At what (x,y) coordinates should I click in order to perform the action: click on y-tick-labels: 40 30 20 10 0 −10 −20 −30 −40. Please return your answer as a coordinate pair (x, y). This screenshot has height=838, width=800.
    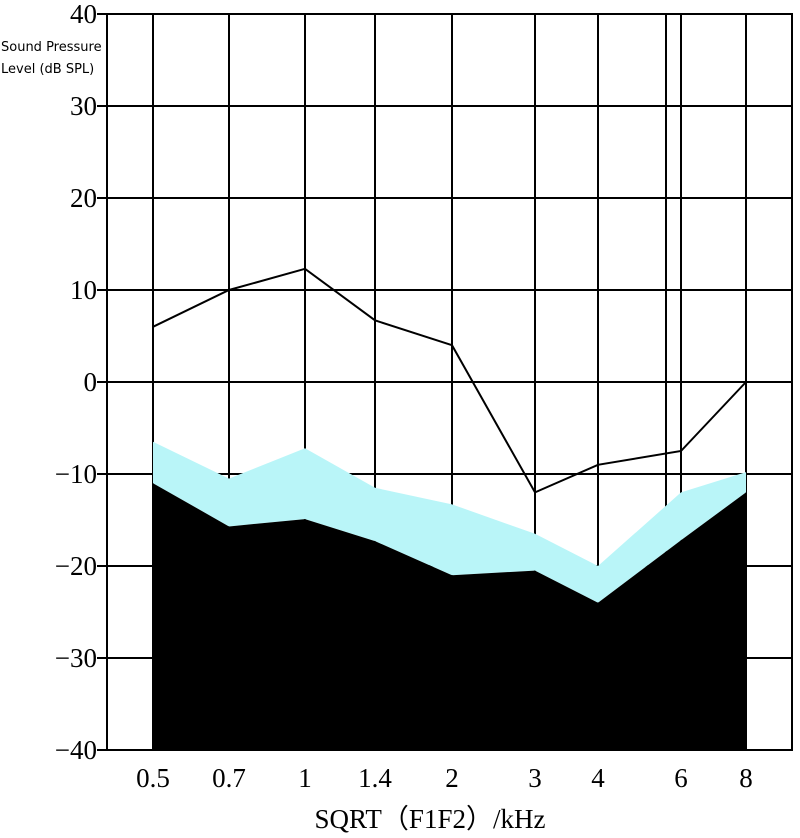
    Looking at the image, I should click on (76, 382).